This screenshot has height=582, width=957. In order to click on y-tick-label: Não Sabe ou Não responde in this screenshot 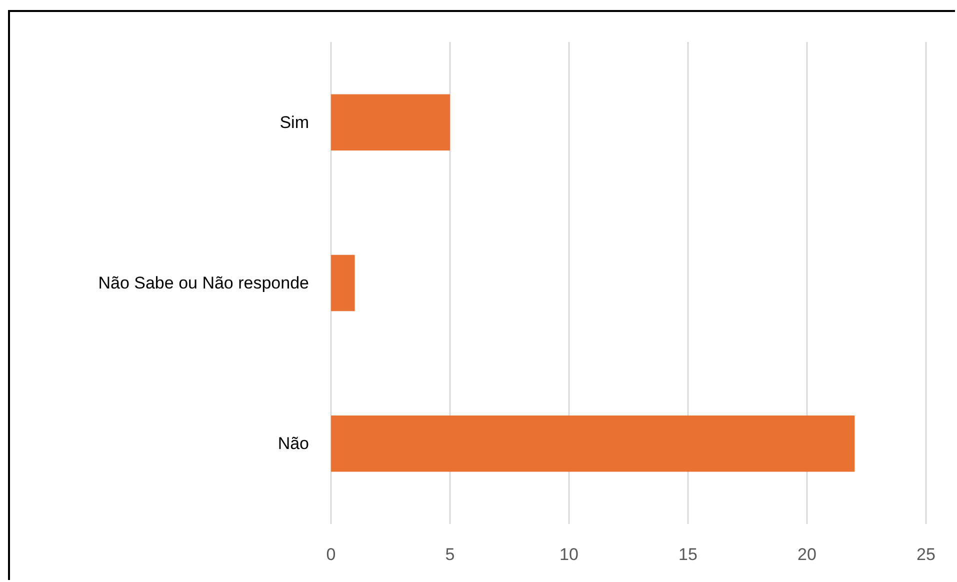, I will do `click(203, 283)`.